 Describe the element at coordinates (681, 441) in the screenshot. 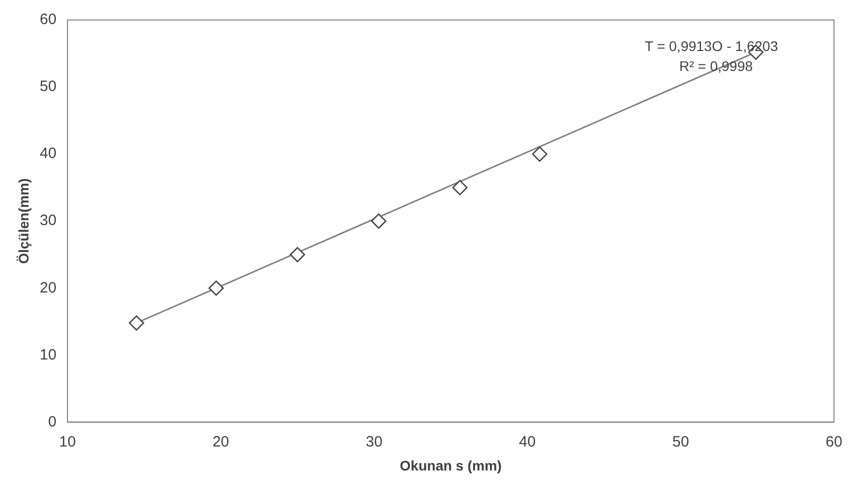

I see `x-tick-label: 50` at that location.